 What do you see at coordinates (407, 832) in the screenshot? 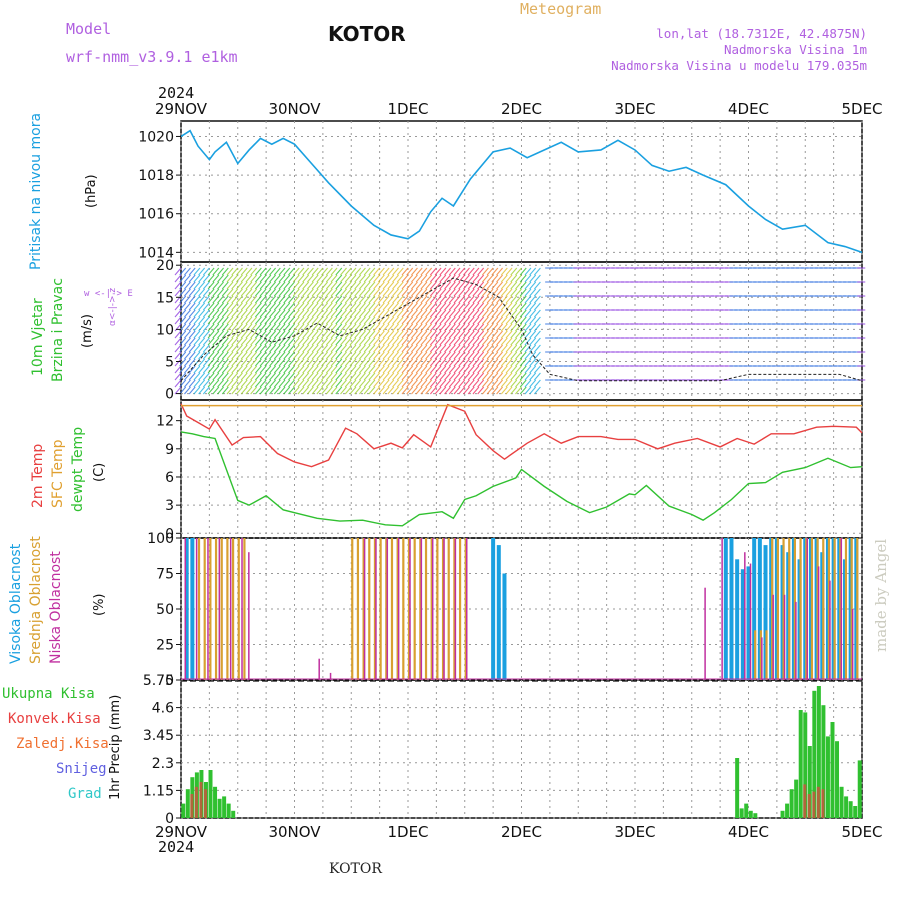
I see `x-tick-bottom-1DEC: 1DEC` at bounding box center [407, 832].